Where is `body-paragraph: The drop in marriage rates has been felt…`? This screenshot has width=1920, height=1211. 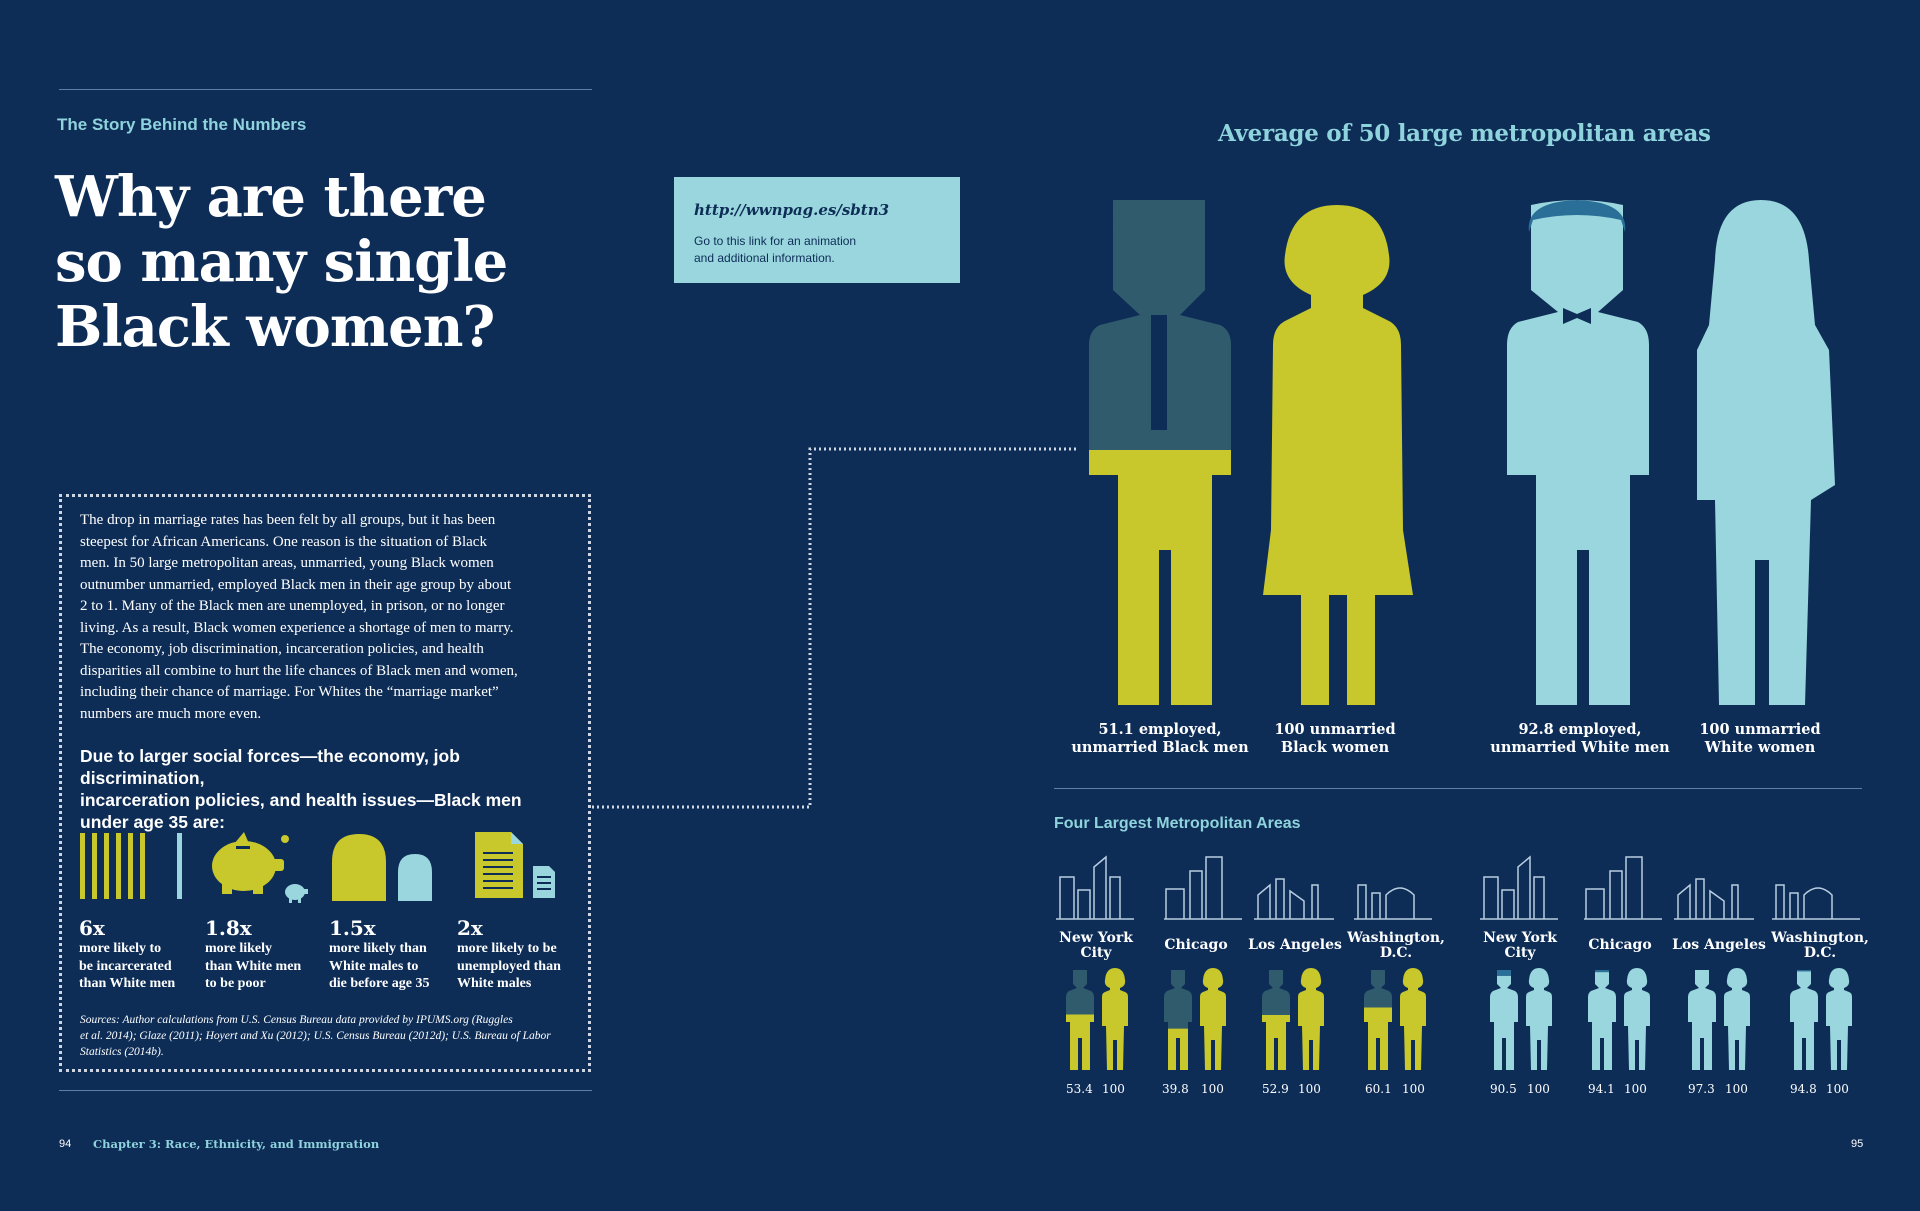 body-paragraph: The drop in marriage rates has been felt… is located at coordinates (299, 617).